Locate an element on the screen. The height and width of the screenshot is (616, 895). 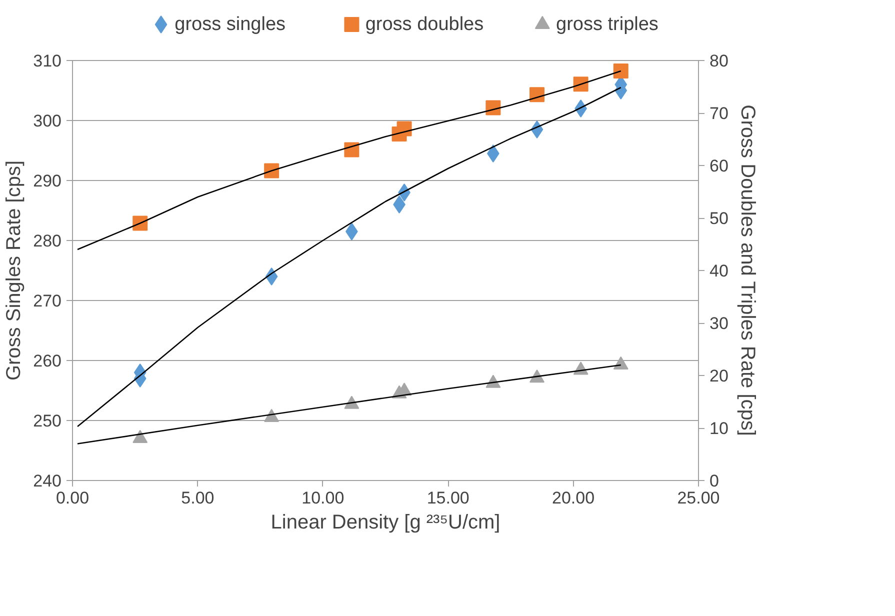
x-tick-label: 10.00 is located at coordinates (323, 498).